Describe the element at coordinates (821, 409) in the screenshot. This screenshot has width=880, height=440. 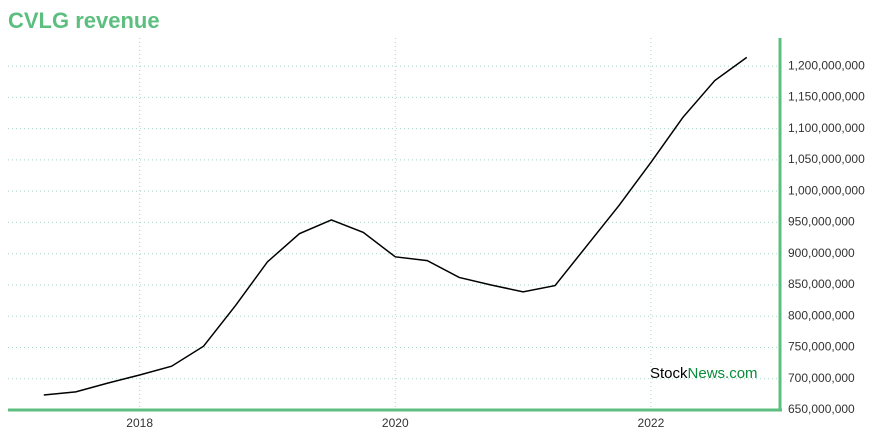
I see `y-tick-label: 650,000,000` at that location.